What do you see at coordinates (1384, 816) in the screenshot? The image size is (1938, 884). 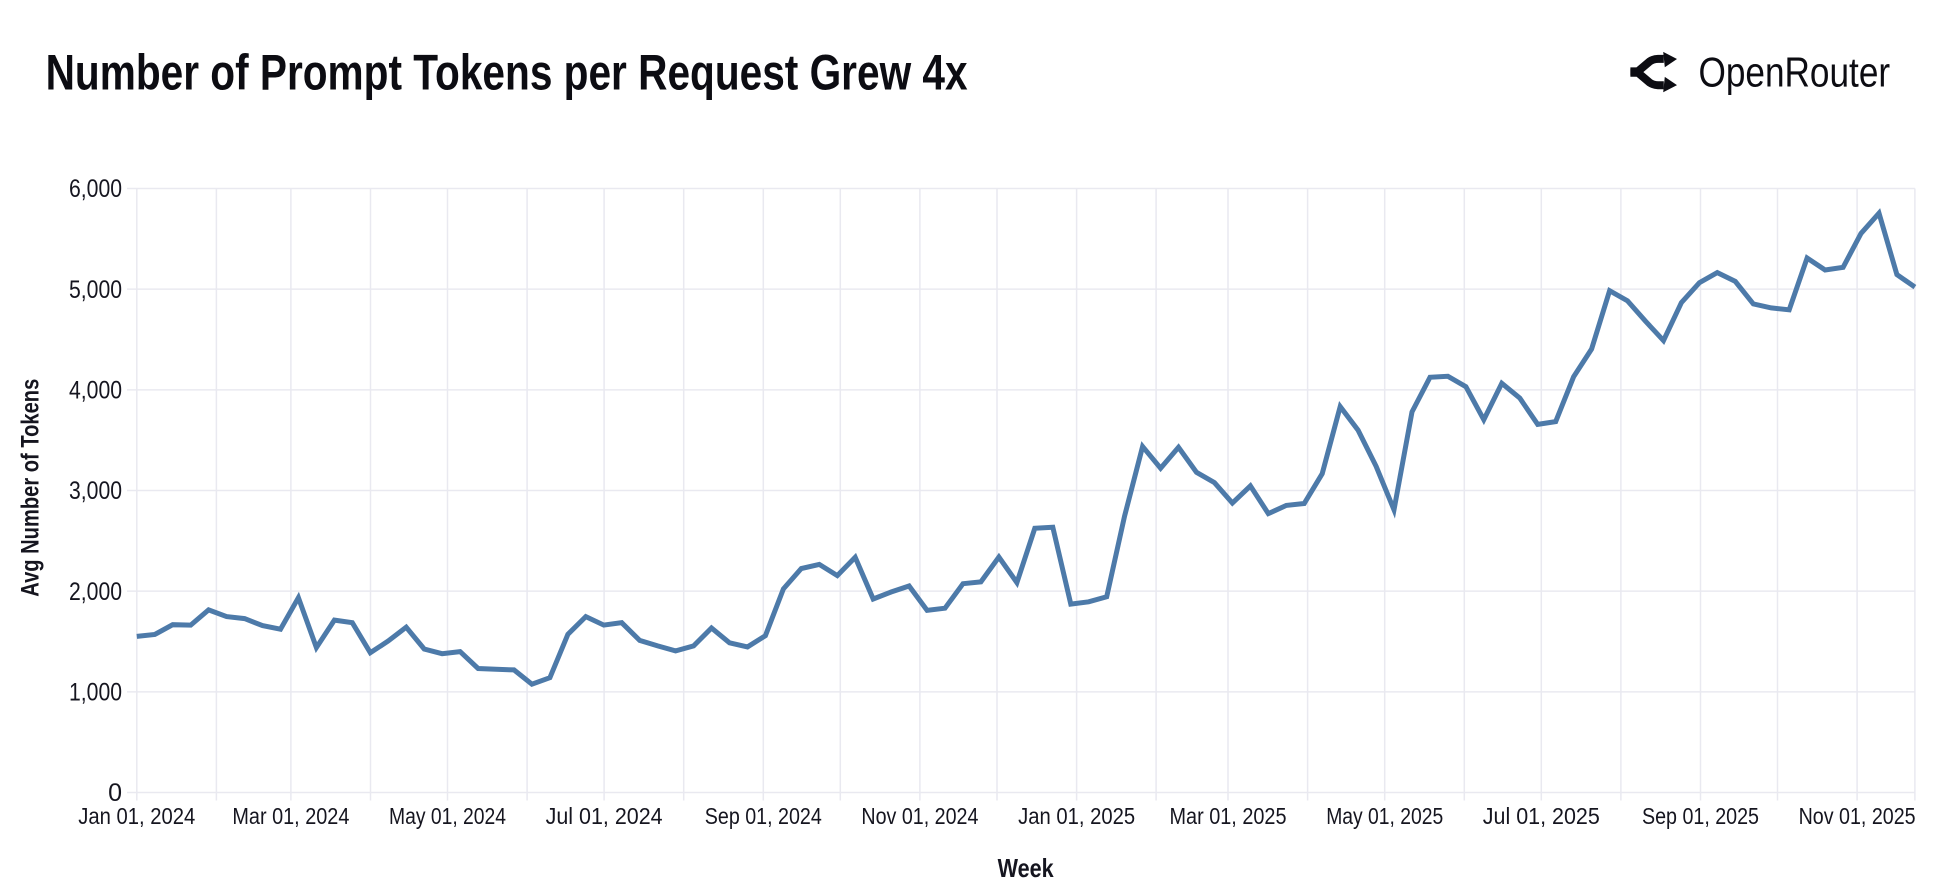 I see `svg-text: May 01, 2025` at bounding box center [1384, 816].